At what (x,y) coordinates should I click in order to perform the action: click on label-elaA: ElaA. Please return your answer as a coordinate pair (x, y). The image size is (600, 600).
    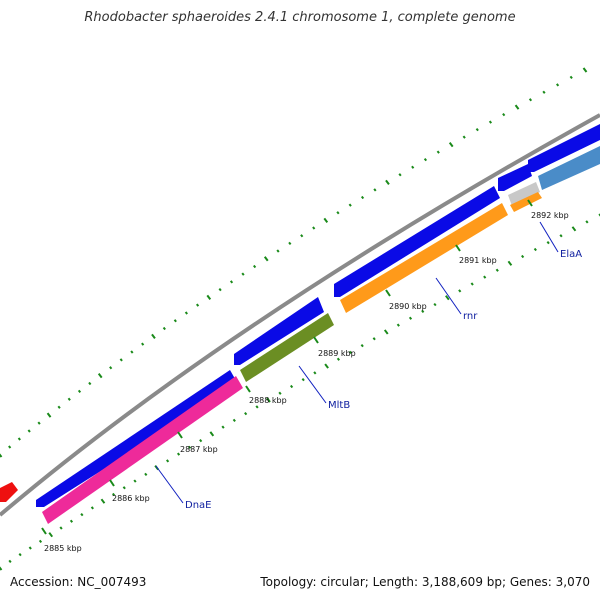
    Looking at the image, I should click on (571, 254).